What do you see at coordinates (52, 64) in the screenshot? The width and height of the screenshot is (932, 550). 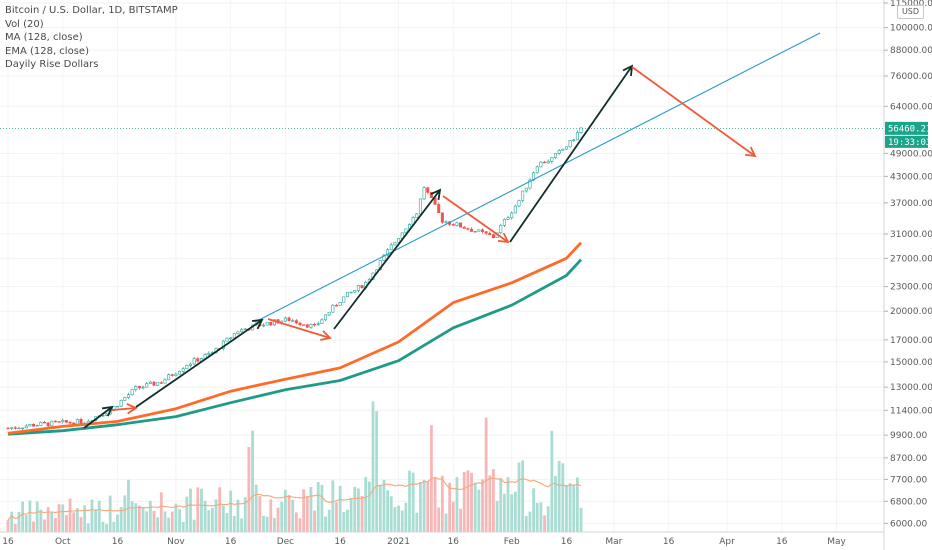 I see `legend-custom-indicator: Dayily Rise Dollars` at bounding box center [52, 64].